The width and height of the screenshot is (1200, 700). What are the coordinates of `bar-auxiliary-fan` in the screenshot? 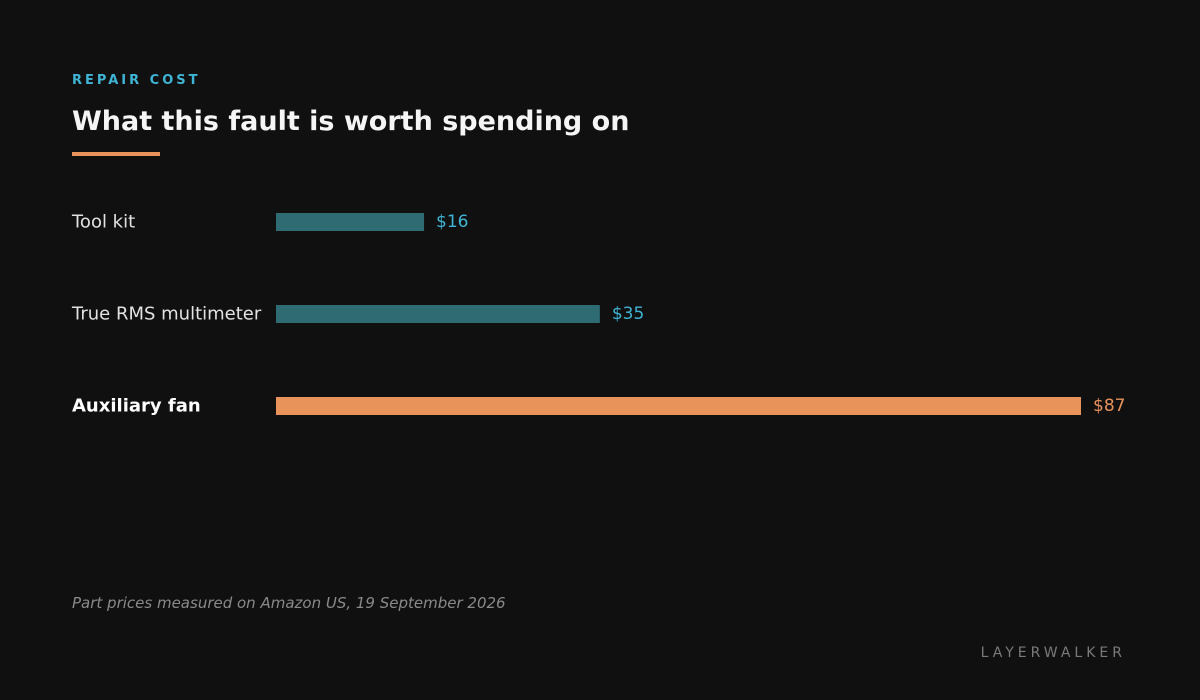 It's located at (678, 406).